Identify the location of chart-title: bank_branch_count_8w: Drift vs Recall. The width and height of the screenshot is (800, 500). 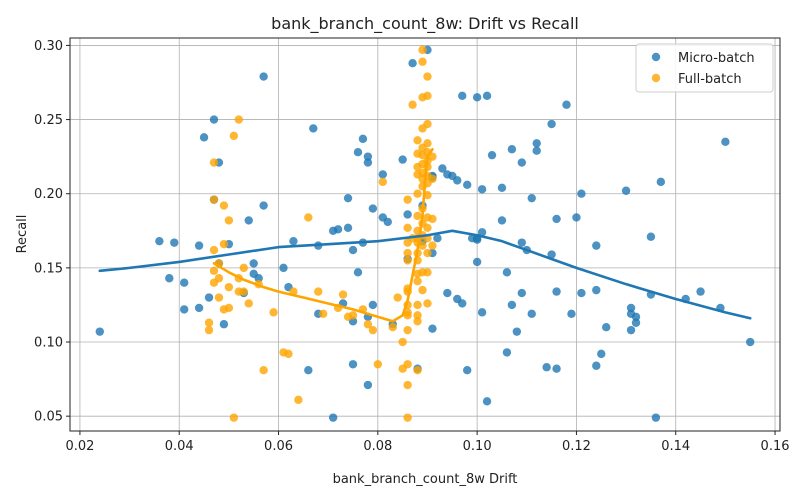
(425, 24).